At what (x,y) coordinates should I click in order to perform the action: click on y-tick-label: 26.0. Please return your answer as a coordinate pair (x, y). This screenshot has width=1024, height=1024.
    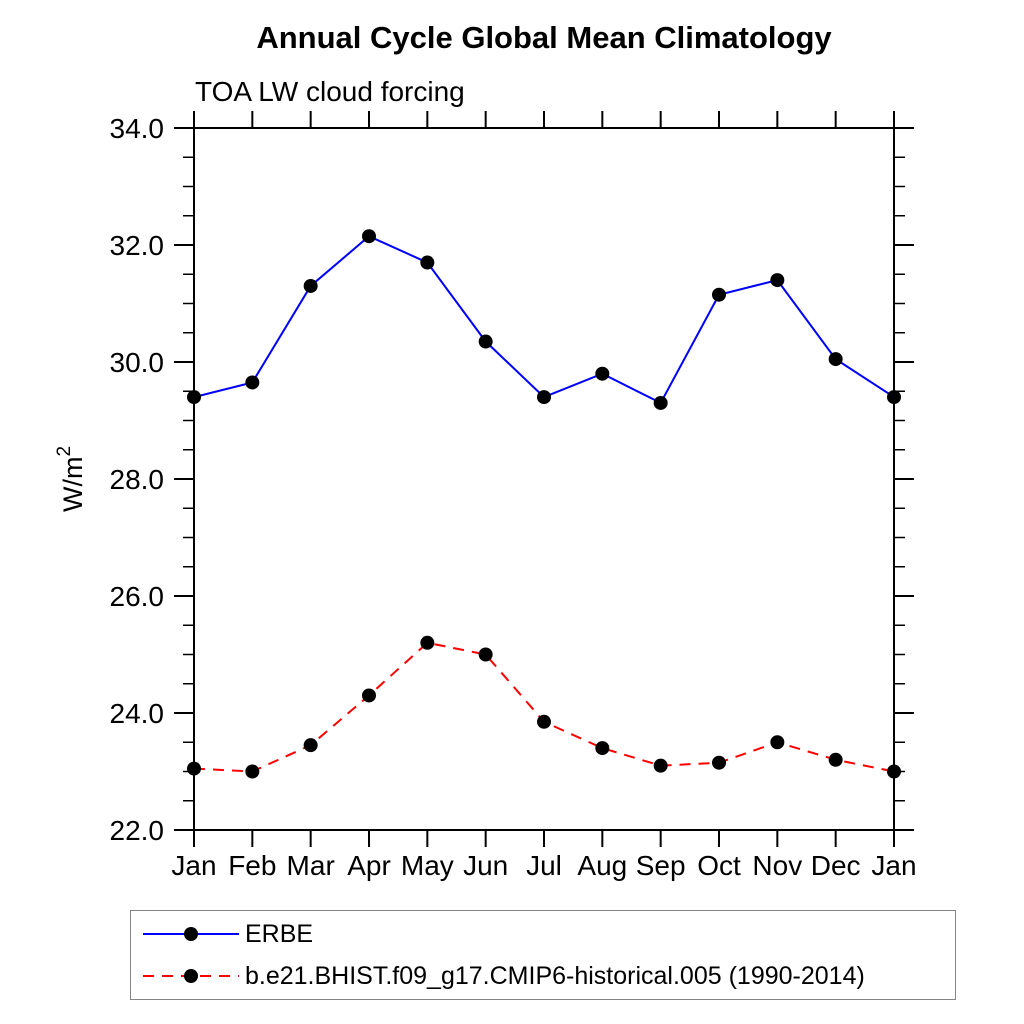
    Looking at the image, I should click on (137, 596).